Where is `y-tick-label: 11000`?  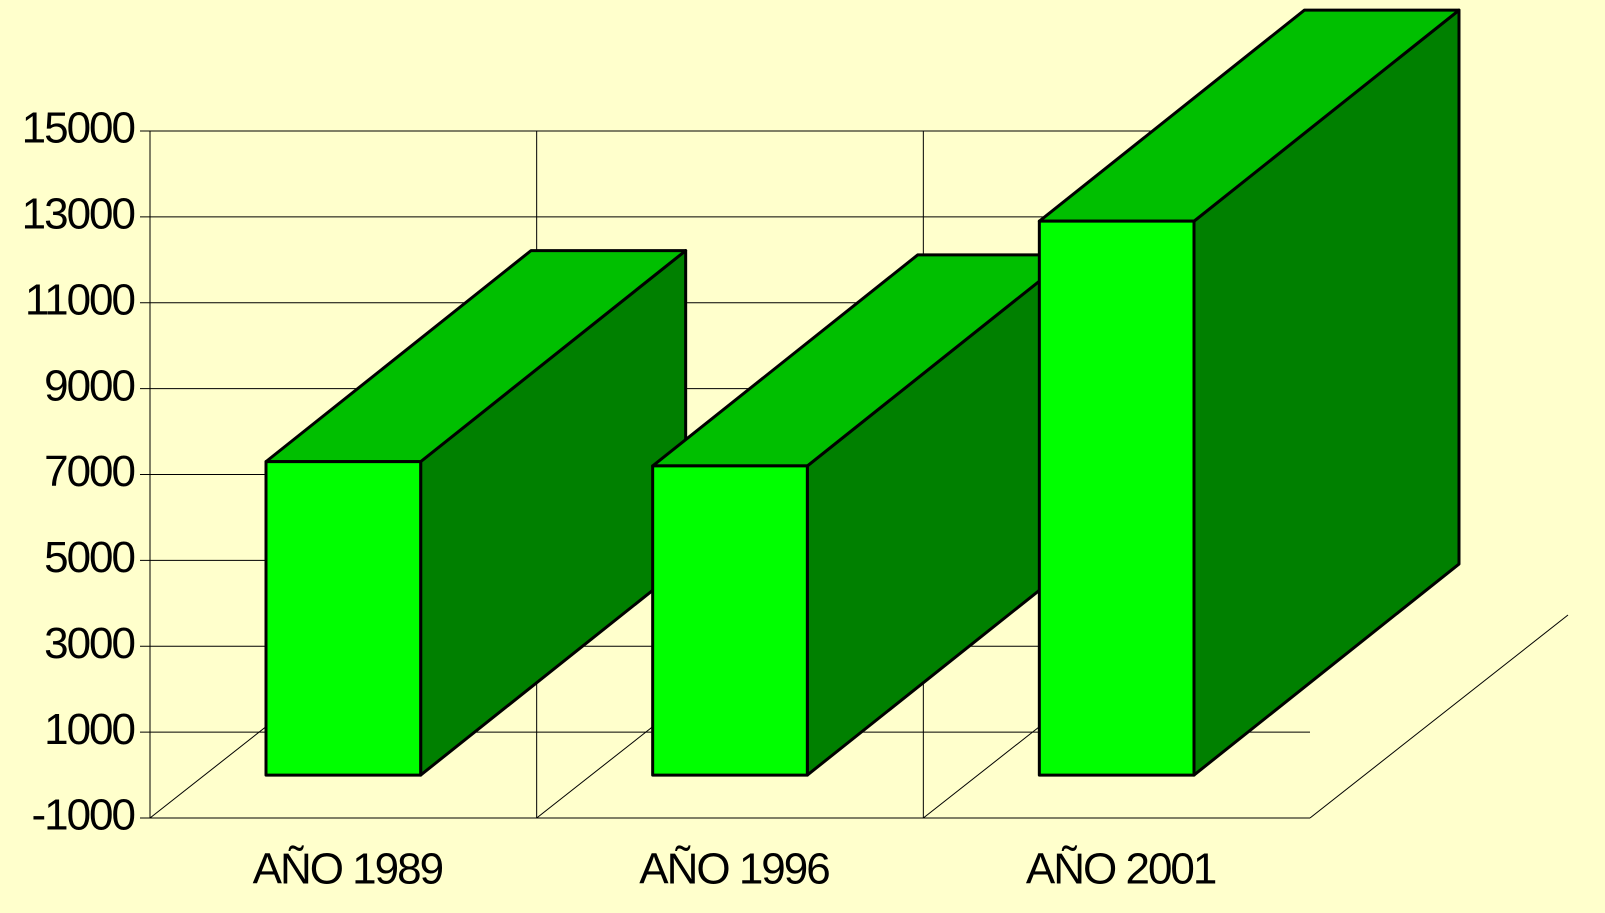
y-tick-label: 11000 is located at coordinates (80, 299).